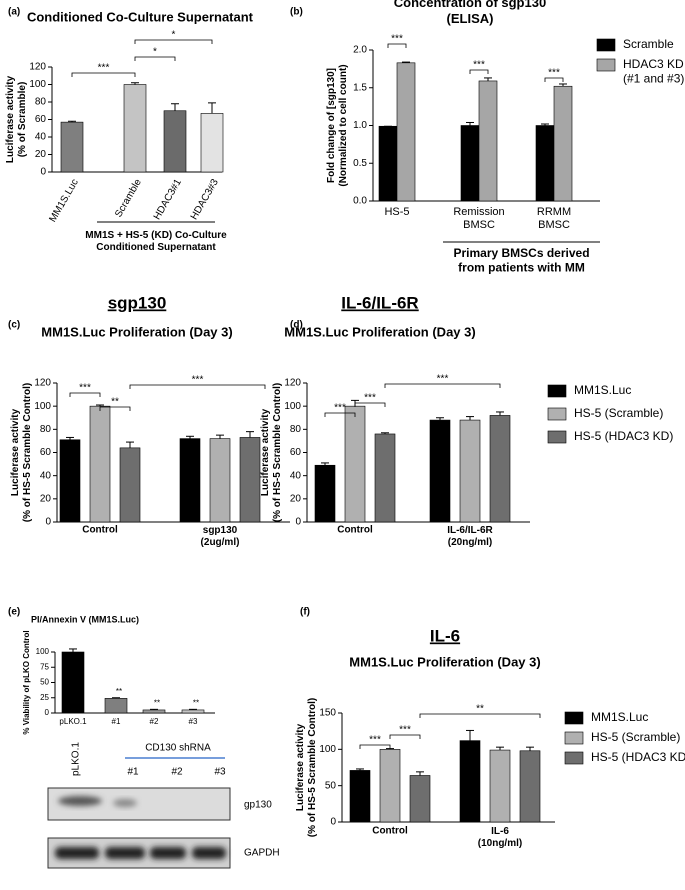 This screenshot has width=685, height=890. Describe the element at coordinates (41, 119) in the screenshot. I see `y-tick-label: 60` at that location.